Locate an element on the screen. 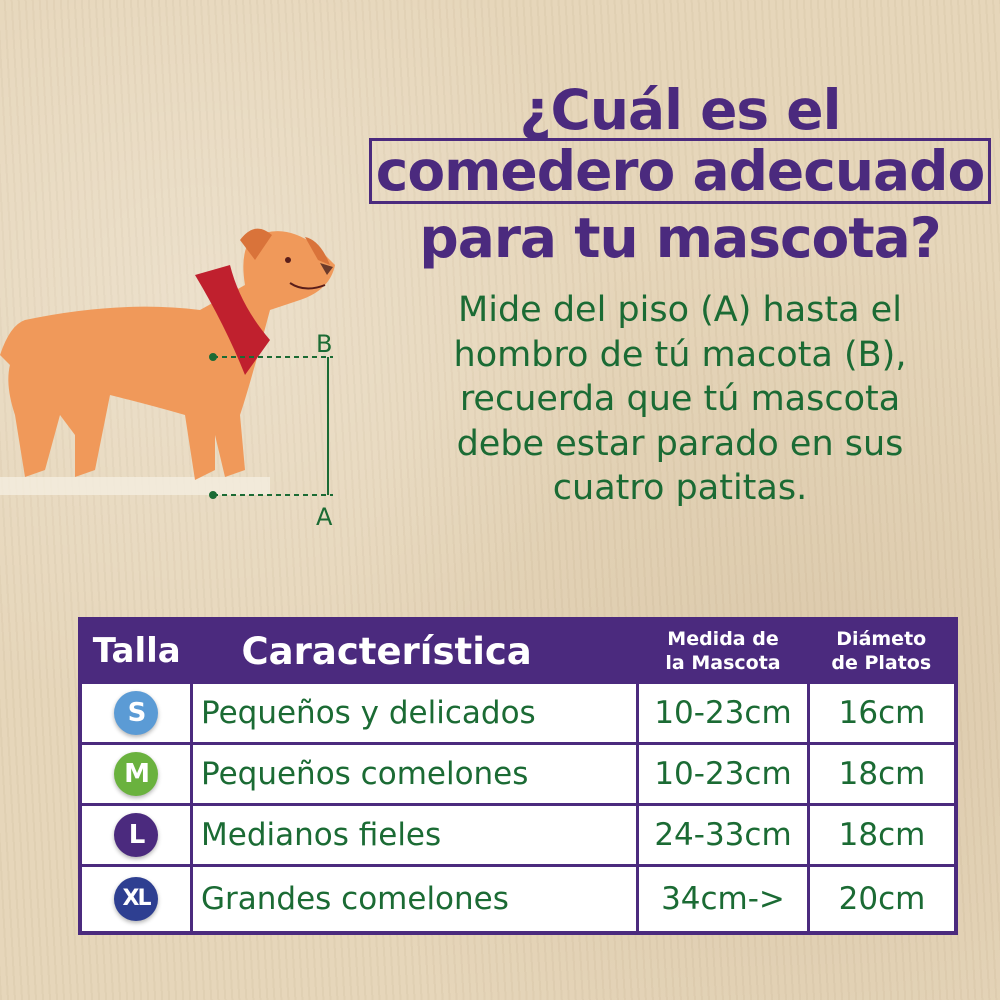  diameter-cell: 20cm is located at coordinates (882, 899).